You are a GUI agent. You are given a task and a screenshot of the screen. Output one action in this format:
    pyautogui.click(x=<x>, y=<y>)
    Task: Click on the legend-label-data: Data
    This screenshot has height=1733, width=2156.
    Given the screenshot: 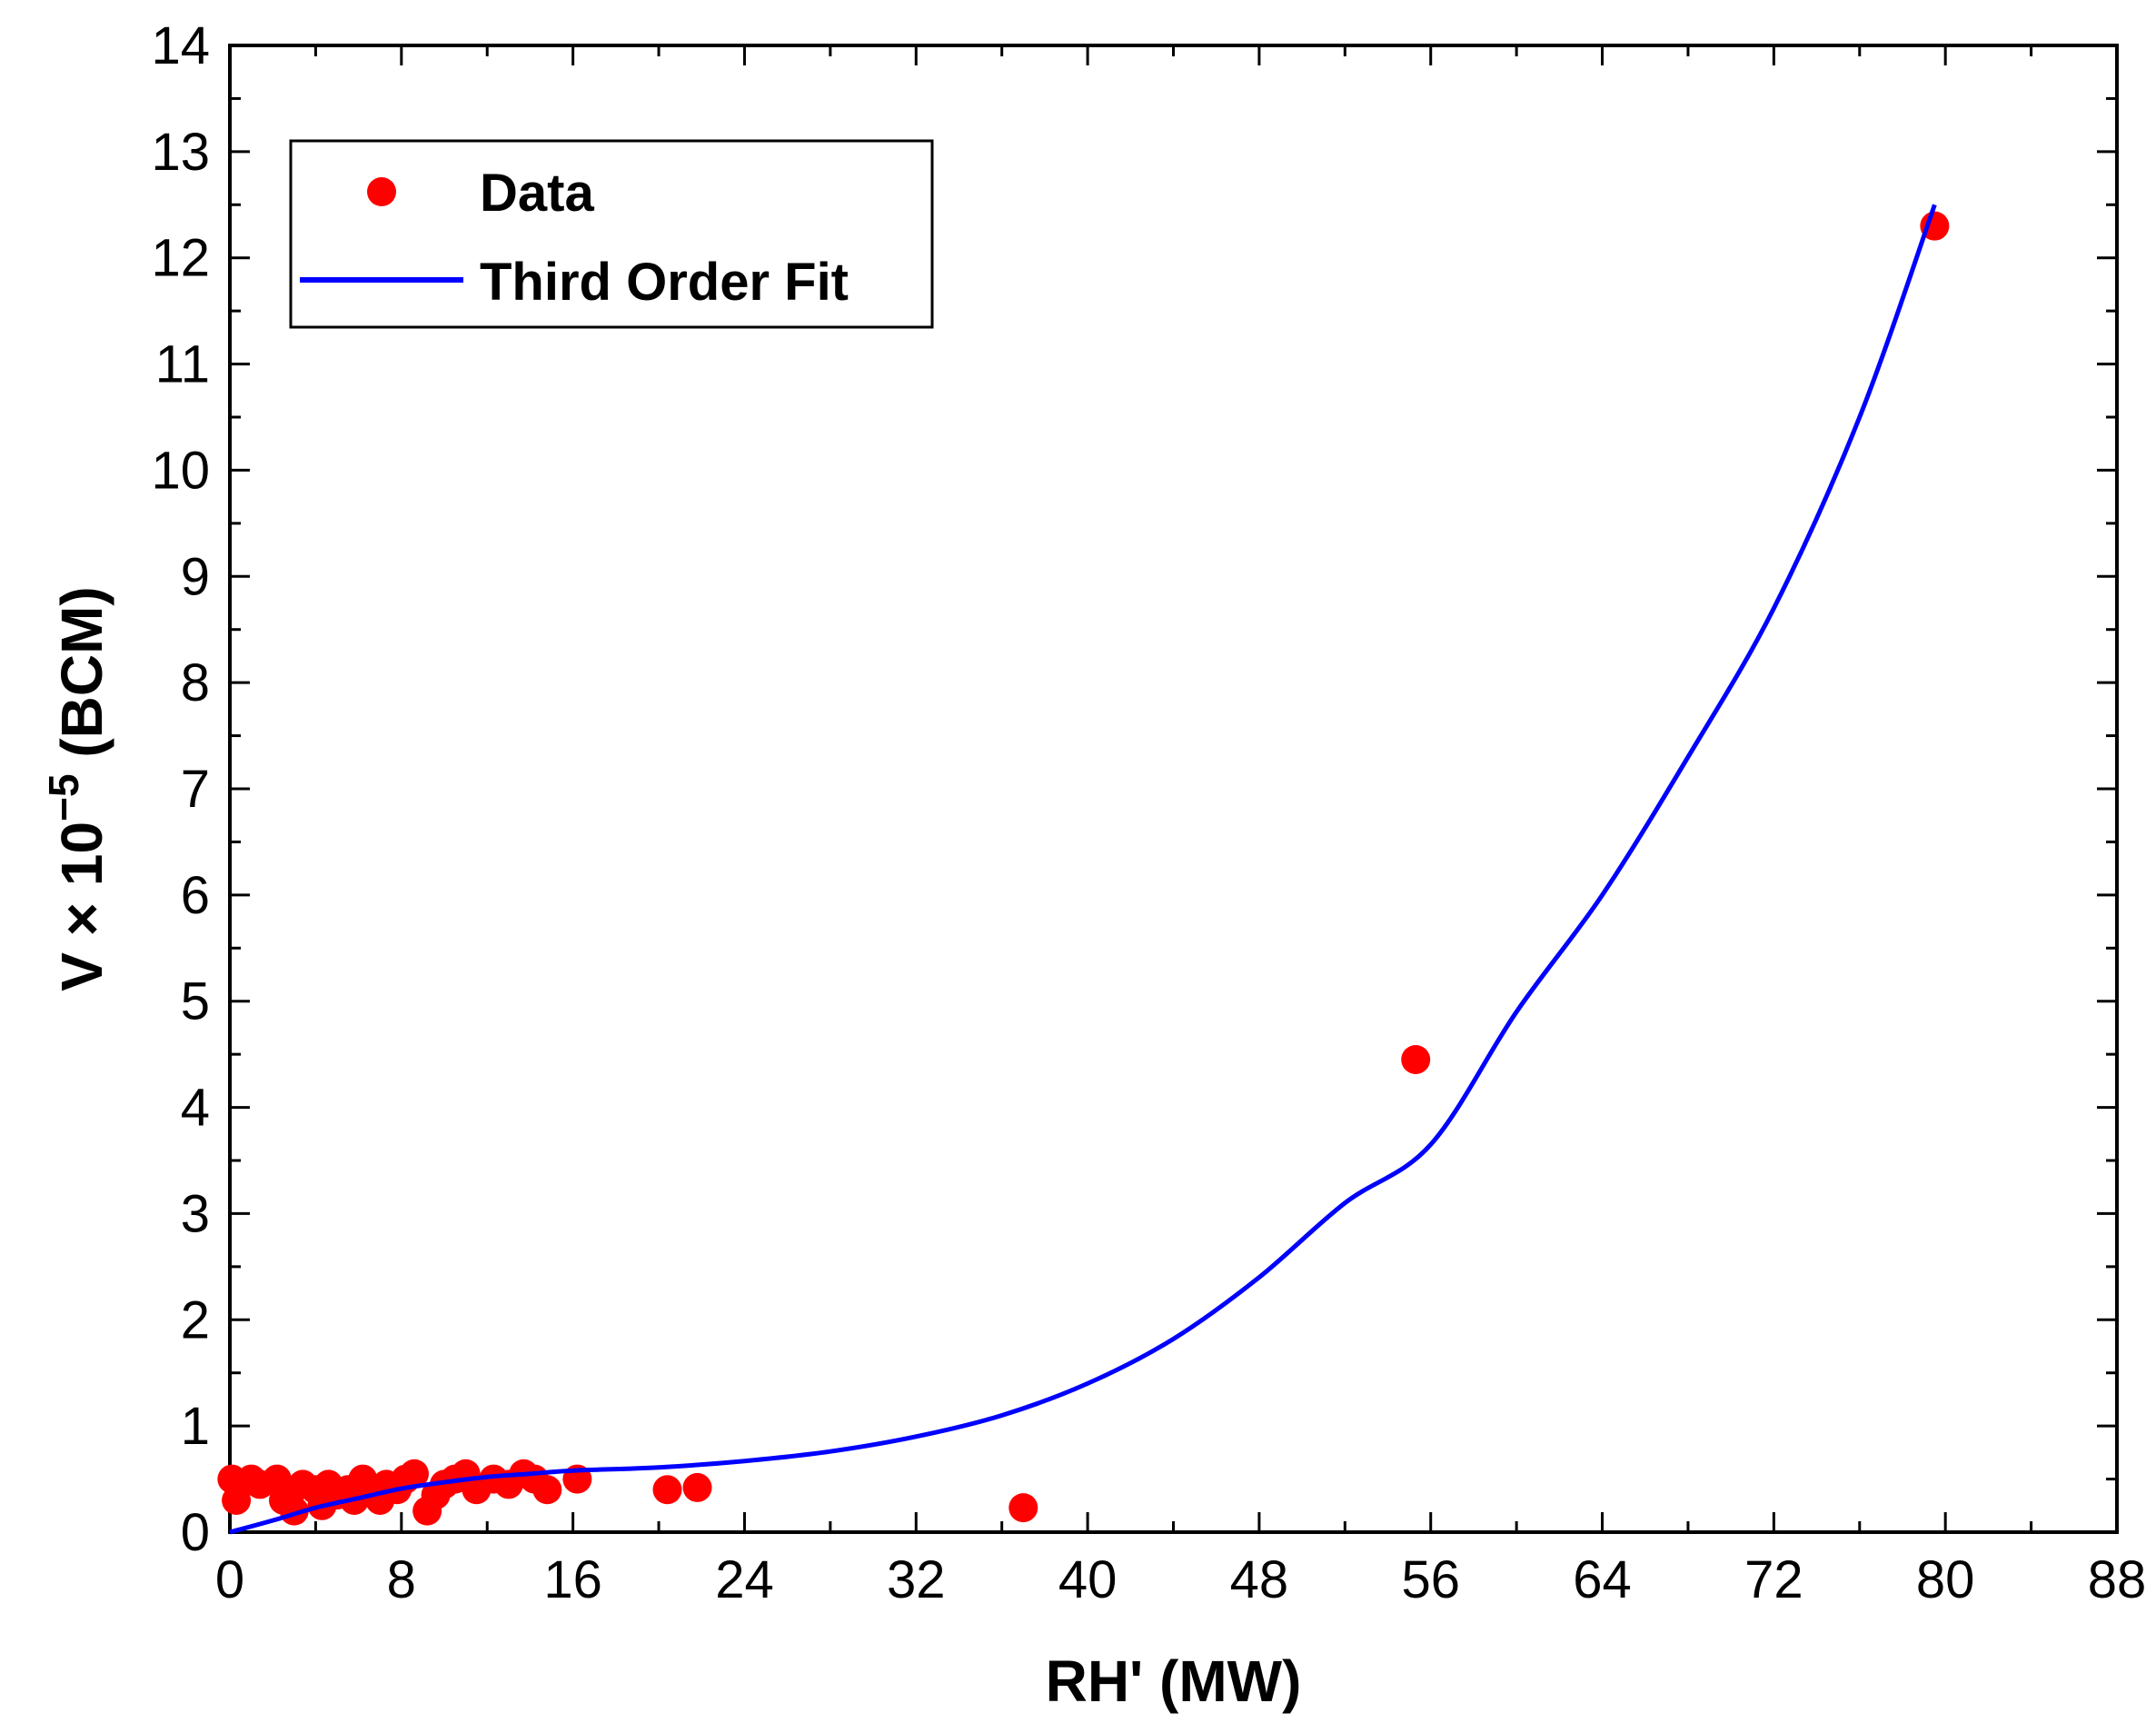 What is the action you would take?
    pyautogui.click(x=537, y=193)
    